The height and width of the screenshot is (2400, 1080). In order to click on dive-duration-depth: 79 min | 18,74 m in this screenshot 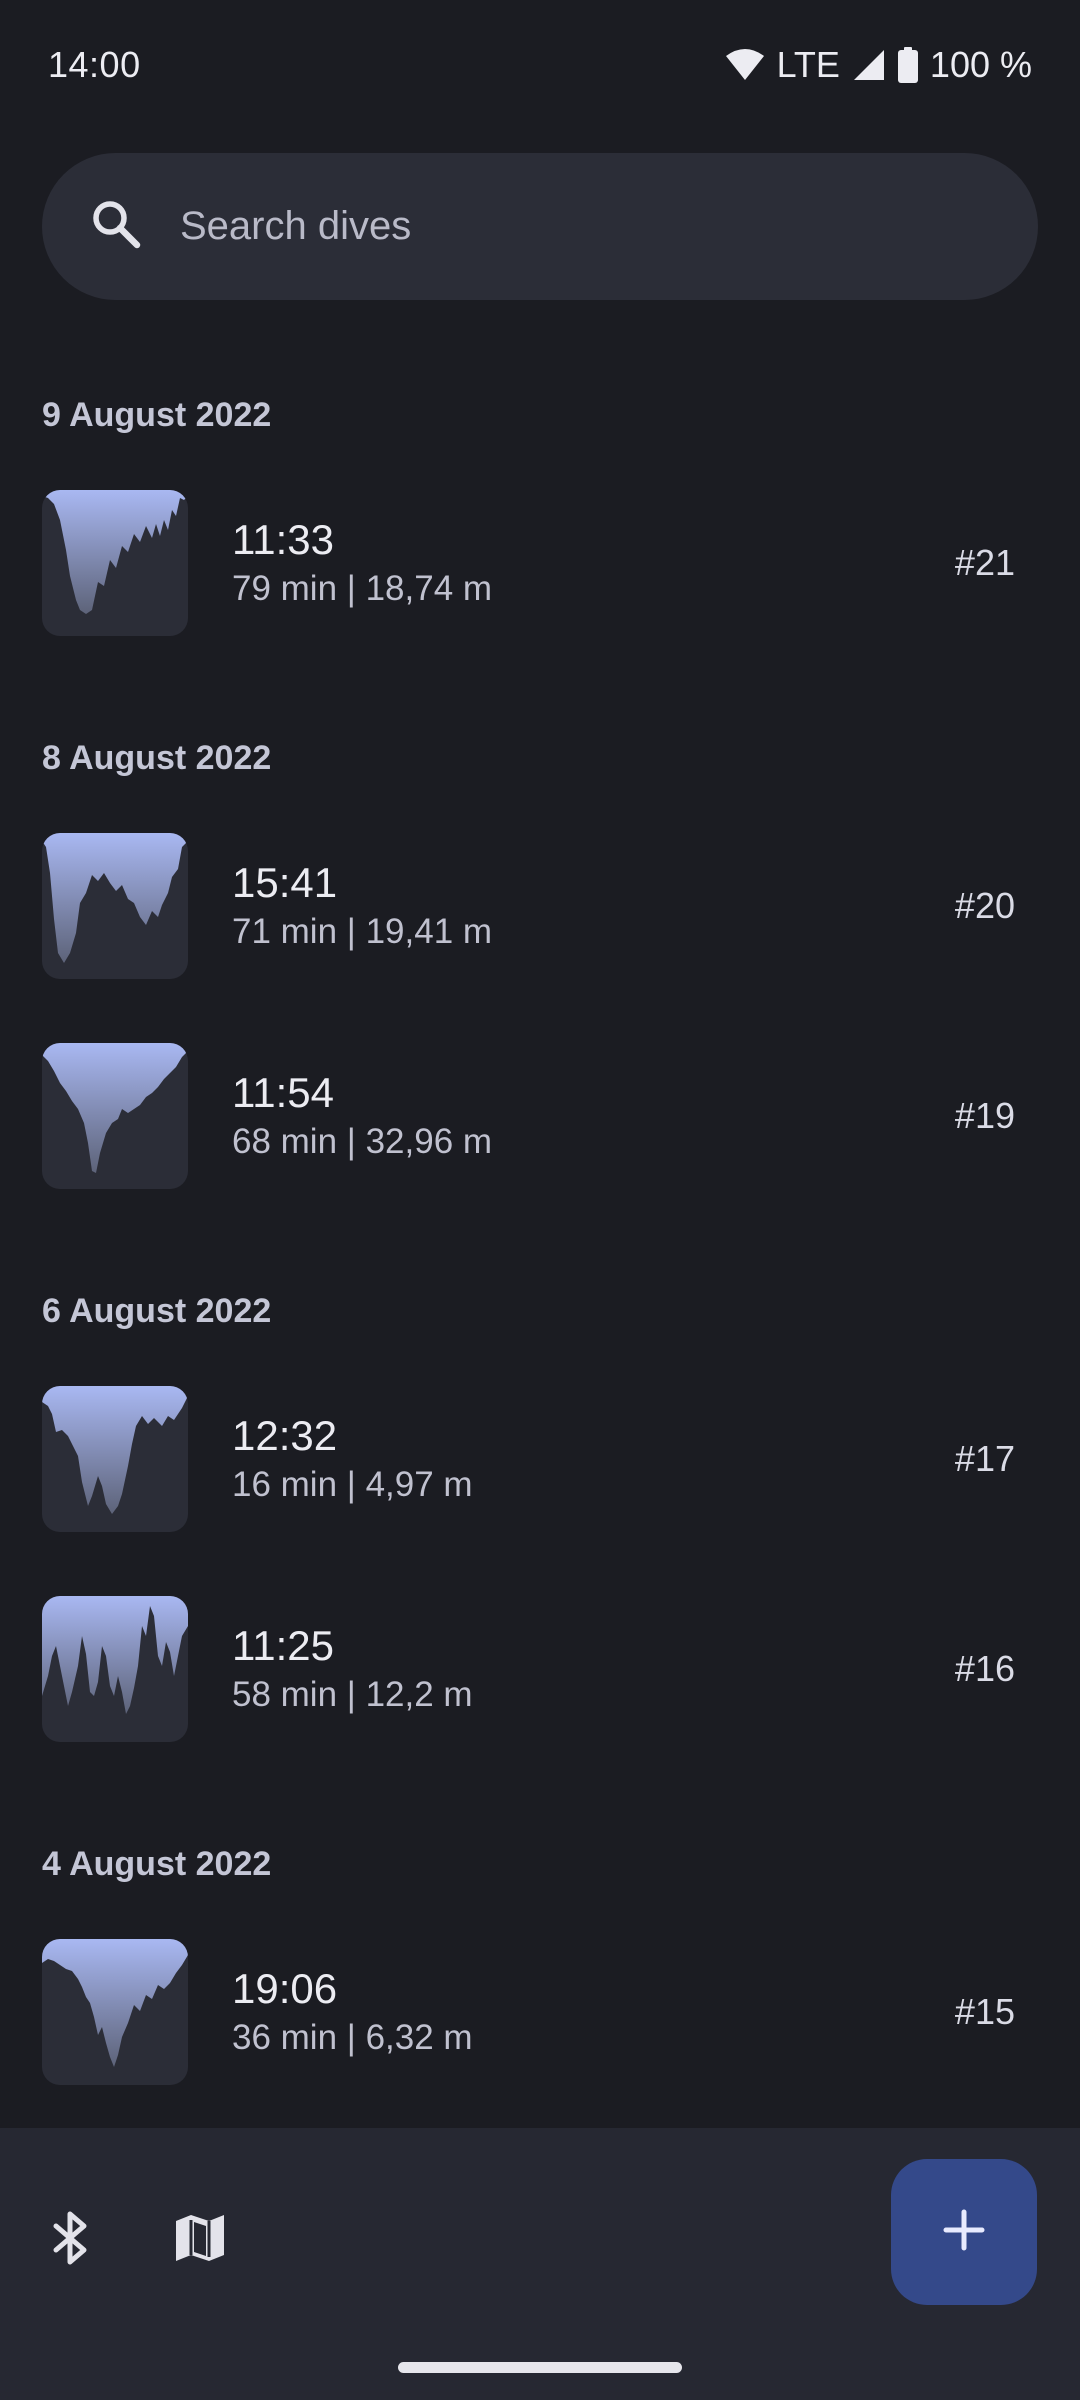, I will do `click(362, 588)`.